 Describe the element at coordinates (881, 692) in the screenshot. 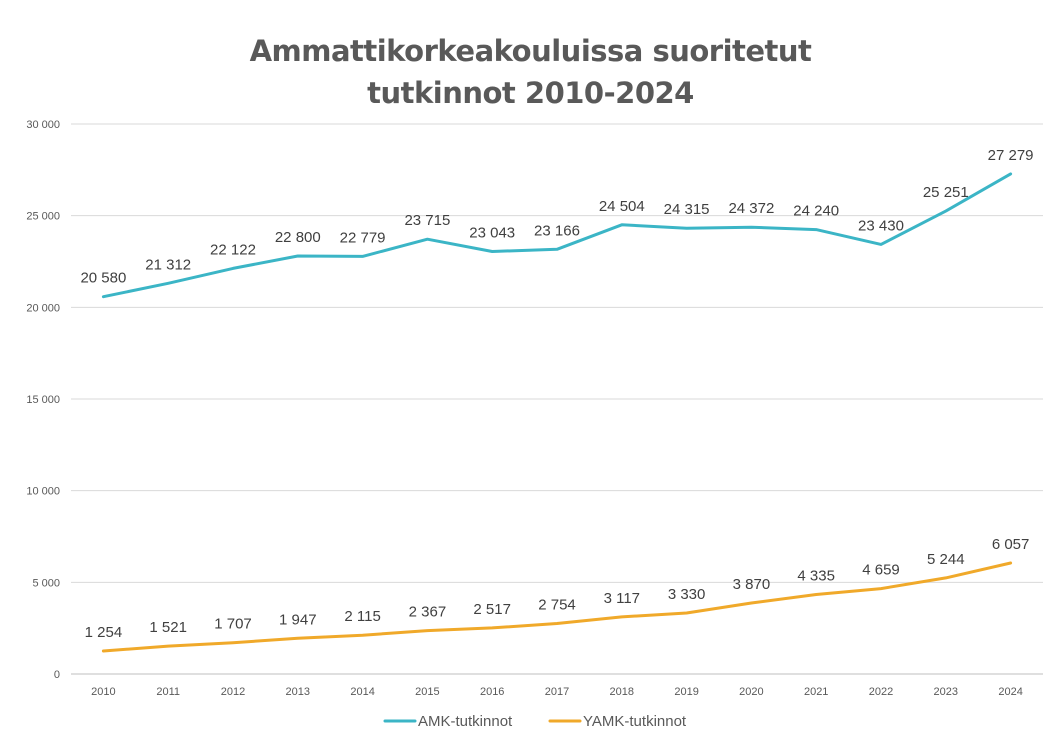

I see `x-tick-label: 2022` at that location.